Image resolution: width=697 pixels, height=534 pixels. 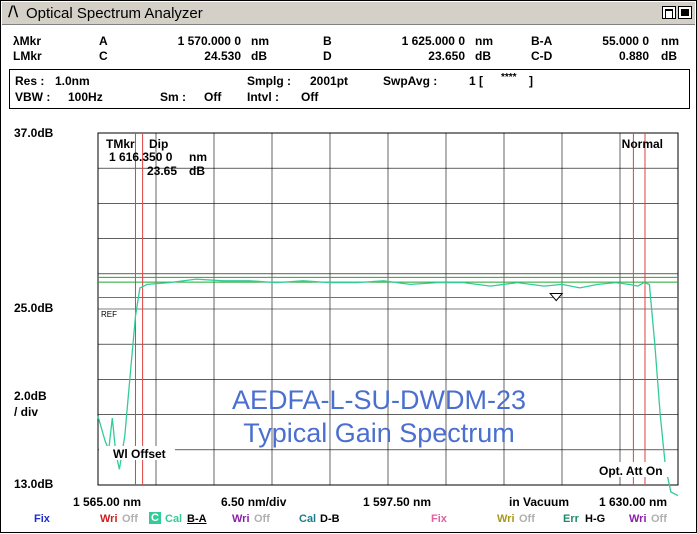 I want to click on x-medium-label: in Vacuum, so click(x=539, y=502).